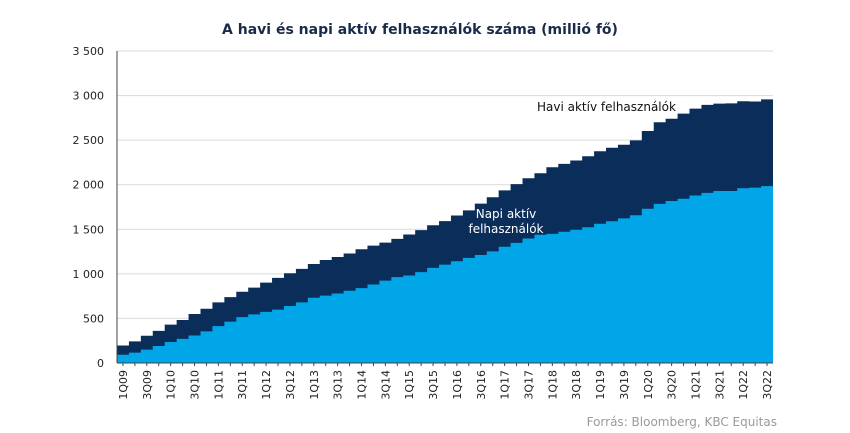 Image resolution: width=850 pixels, height=433 pixels. Describe the element at coordinates (576, 385) in the screenshot. I see `x-tick-label: 3Q18` at that location.